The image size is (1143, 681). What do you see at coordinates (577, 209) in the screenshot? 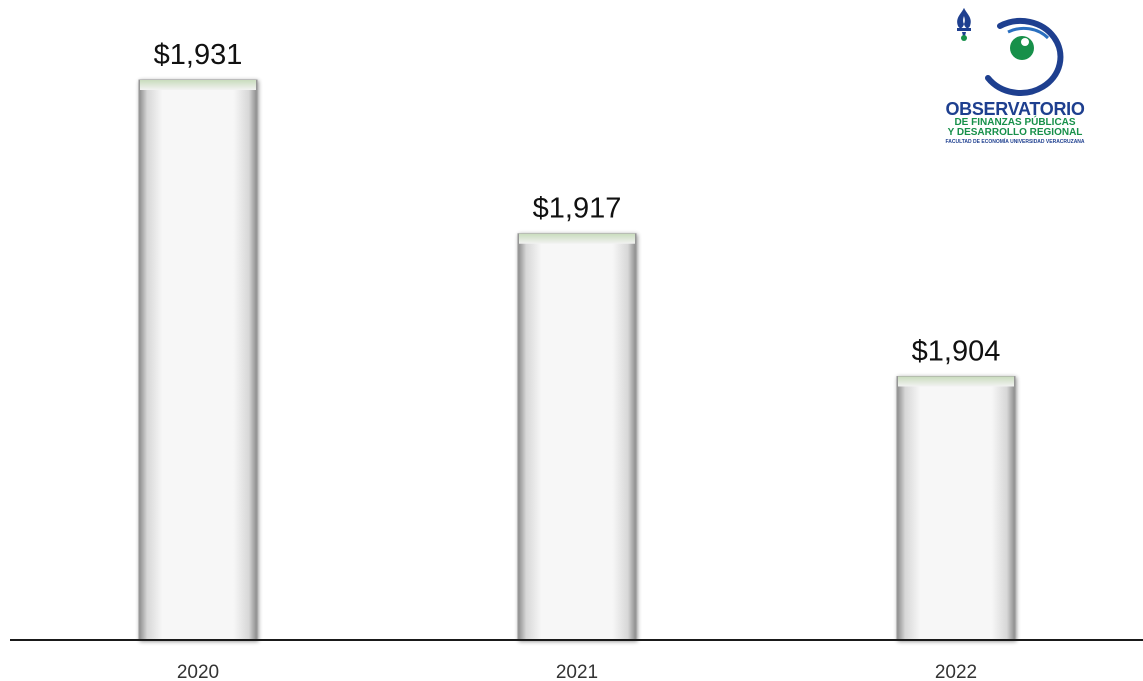
I see `value-label-2021: $1,917` at bounding box center [577, 209].